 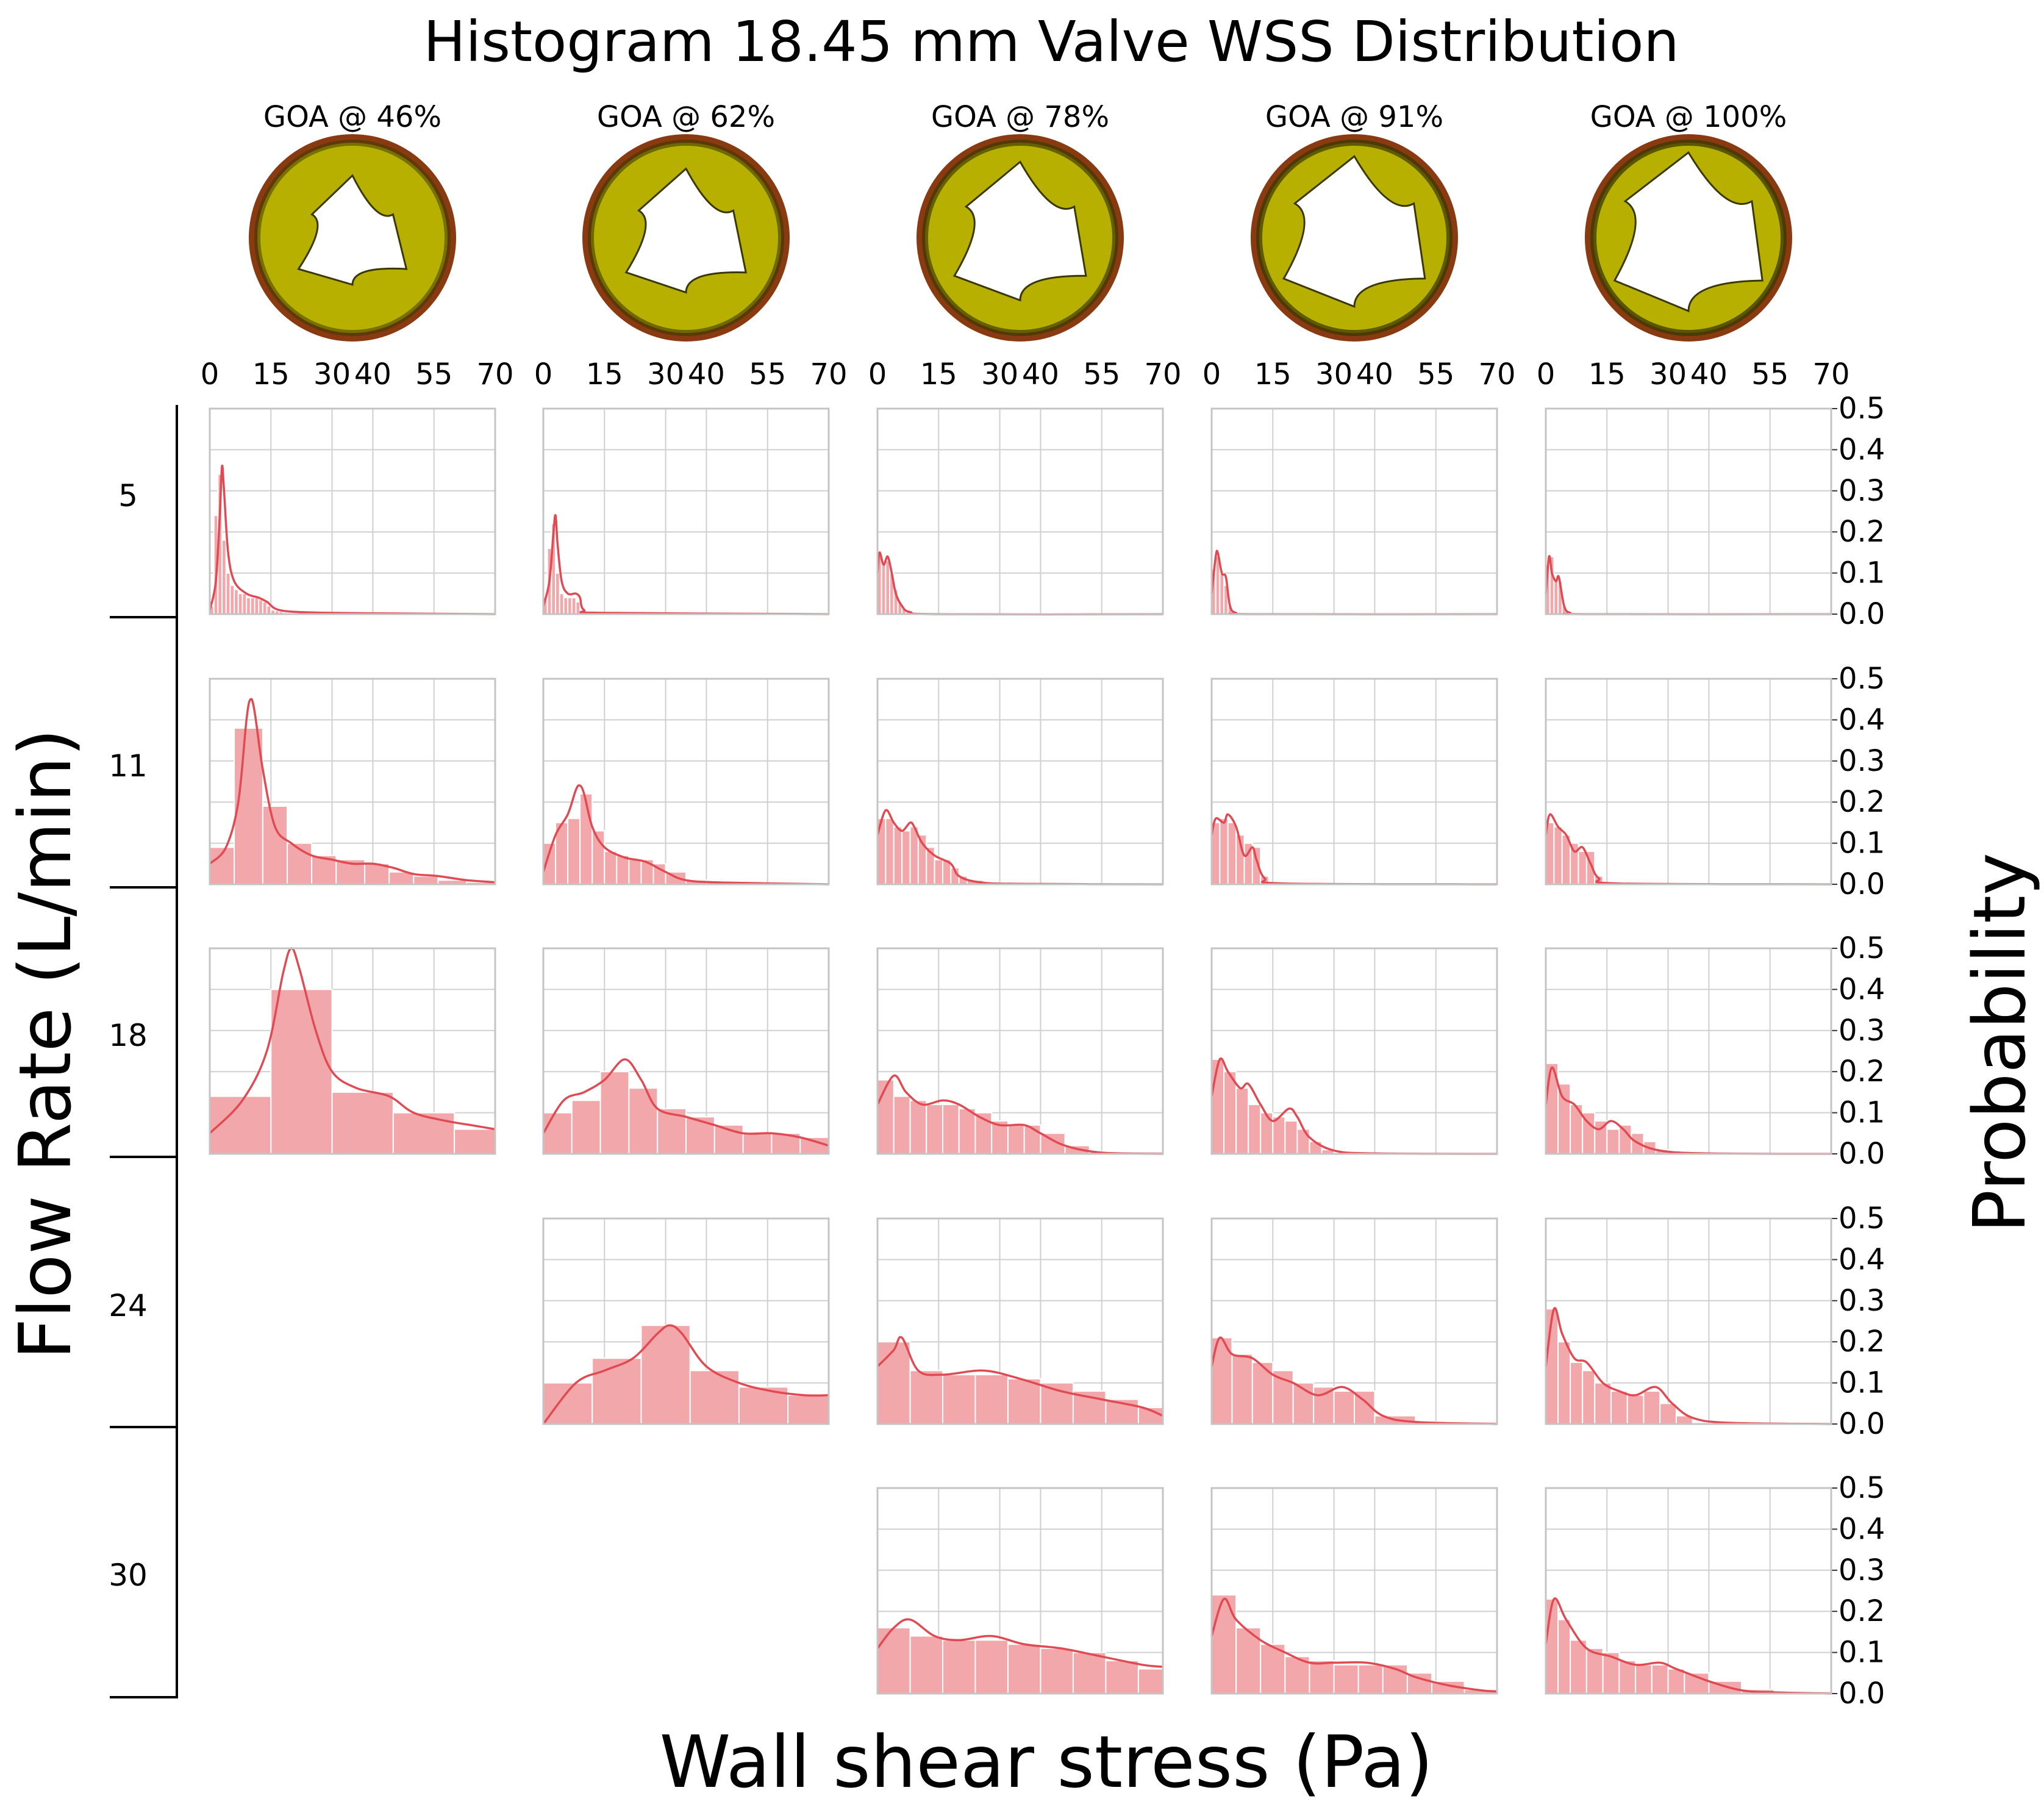 What do you see at coordinates (128, 495) in the screenshot?
I see `row-label-5: 5` at bounding box center [128, 495].